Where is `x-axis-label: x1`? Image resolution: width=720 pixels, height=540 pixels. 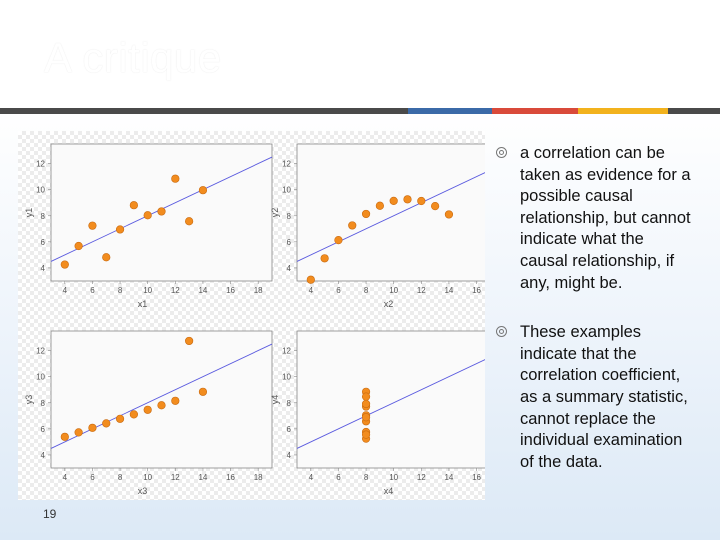 x-axis-label: x1 is located at coordinates (143, 304).